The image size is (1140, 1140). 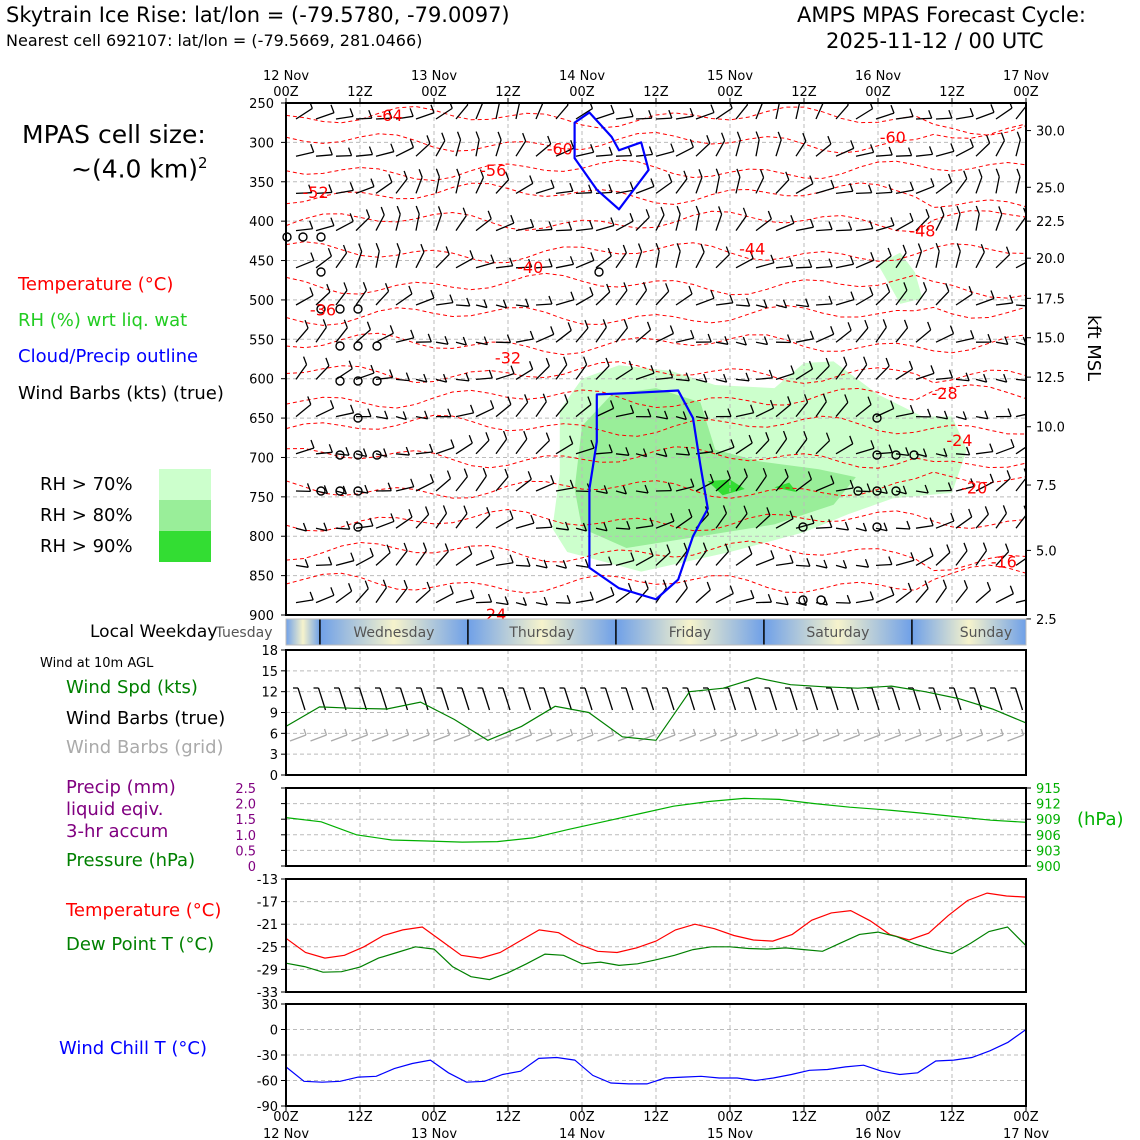 What do you see at coordinates (1048, 851) in the screenshot?
I see `pressure-tick-label: 903` at bounding box center [1048, 851].